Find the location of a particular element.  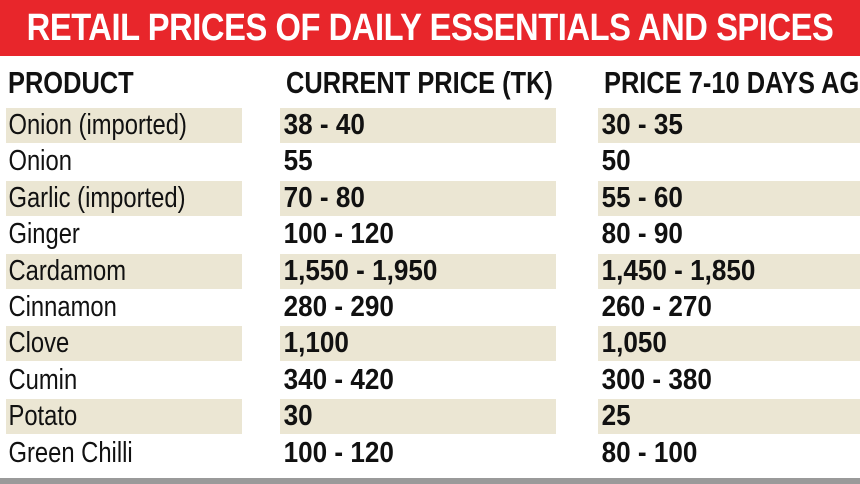

table-row: Cardamom 1,550 - 1,950 1,450 - 1,850 is located at coordinates (430, 271).